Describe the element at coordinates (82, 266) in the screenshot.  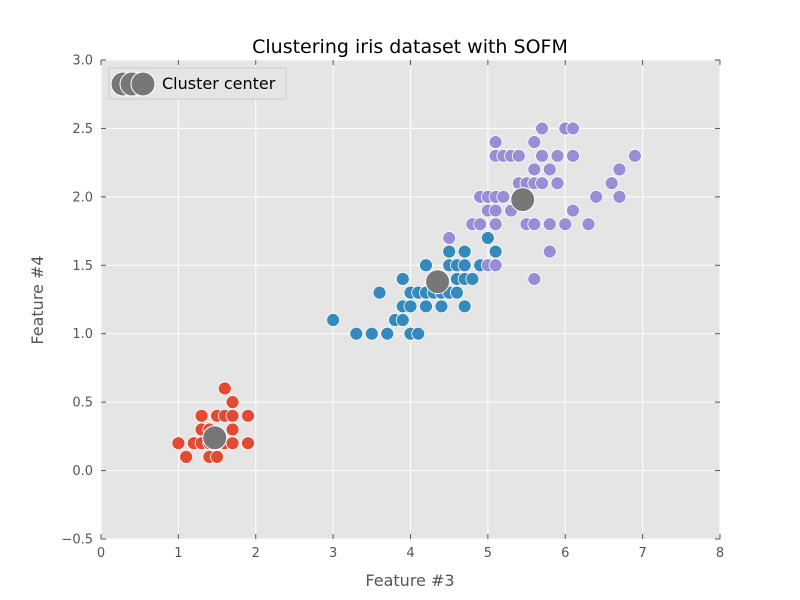
I see `y-tick-label: 1.5` at that location.